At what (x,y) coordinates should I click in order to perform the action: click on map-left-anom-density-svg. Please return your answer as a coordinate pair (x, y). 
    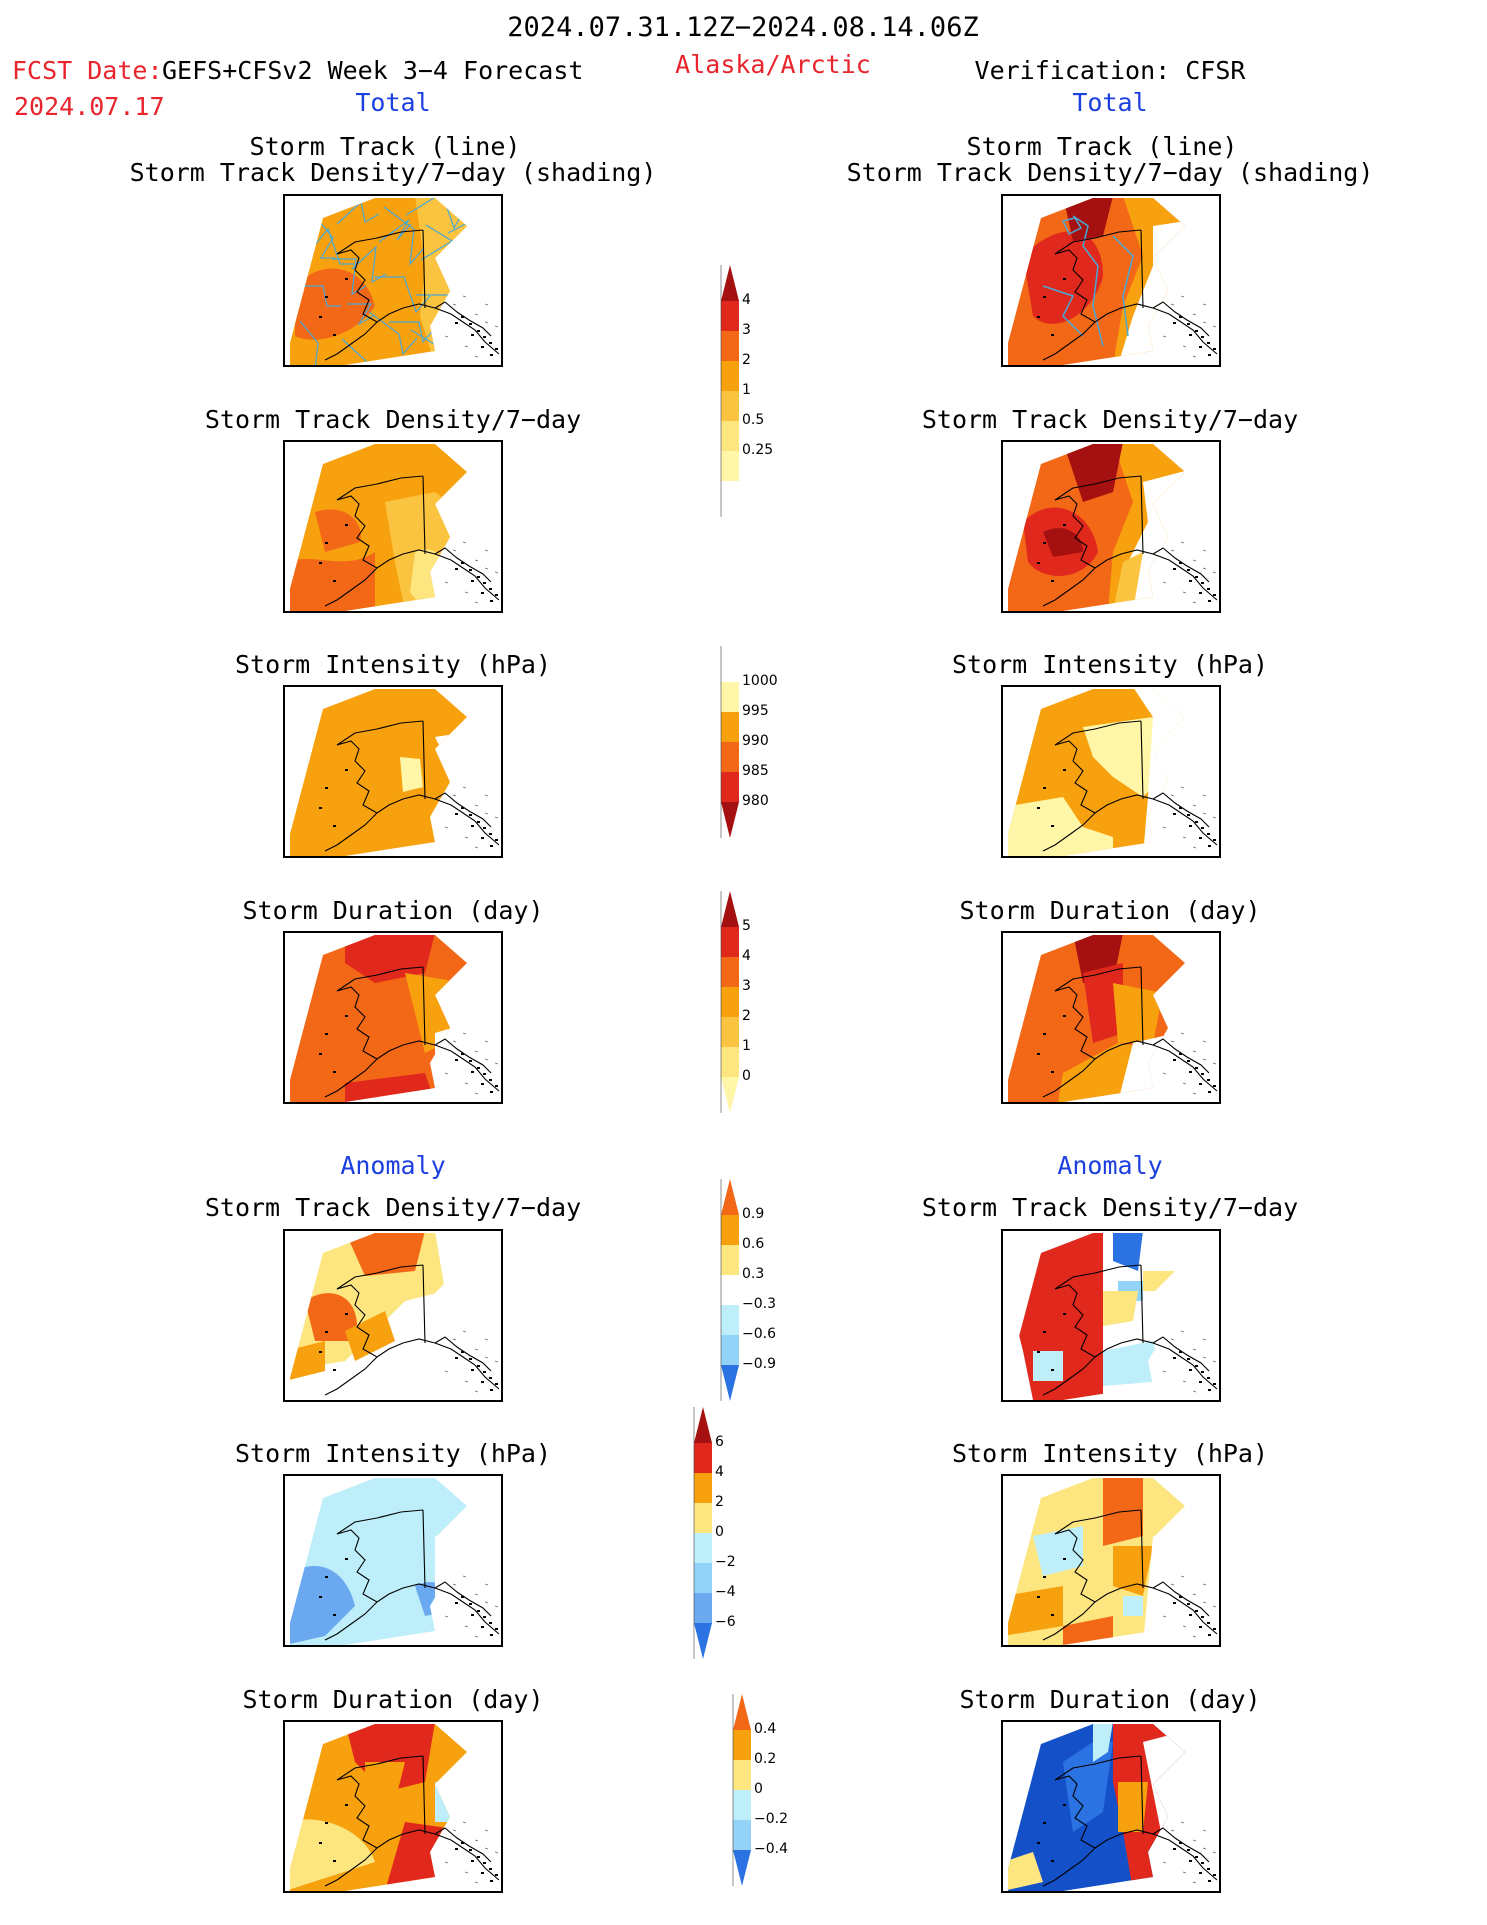
    Looking at the image, I should click on (395, 1316).